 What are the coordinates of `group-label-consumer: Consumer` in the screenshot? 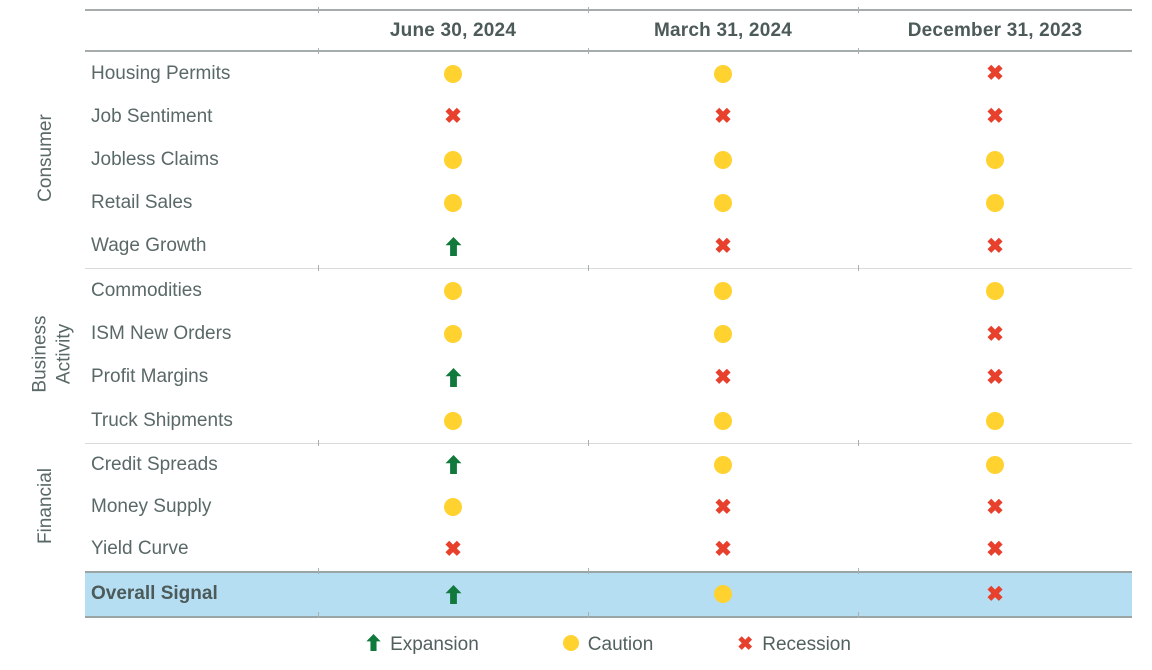 It's located at (46, 158).